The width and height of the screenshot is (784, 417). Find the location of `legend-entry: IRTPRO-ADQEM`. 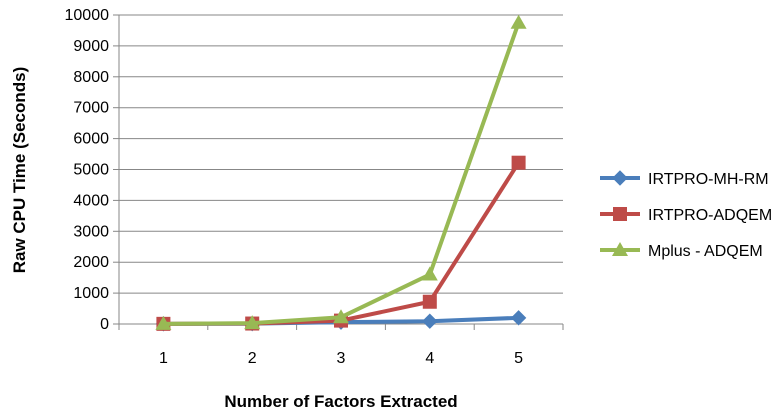

legend-entry: IRTPRO-ADQEM is located at coordinates (686, 215).